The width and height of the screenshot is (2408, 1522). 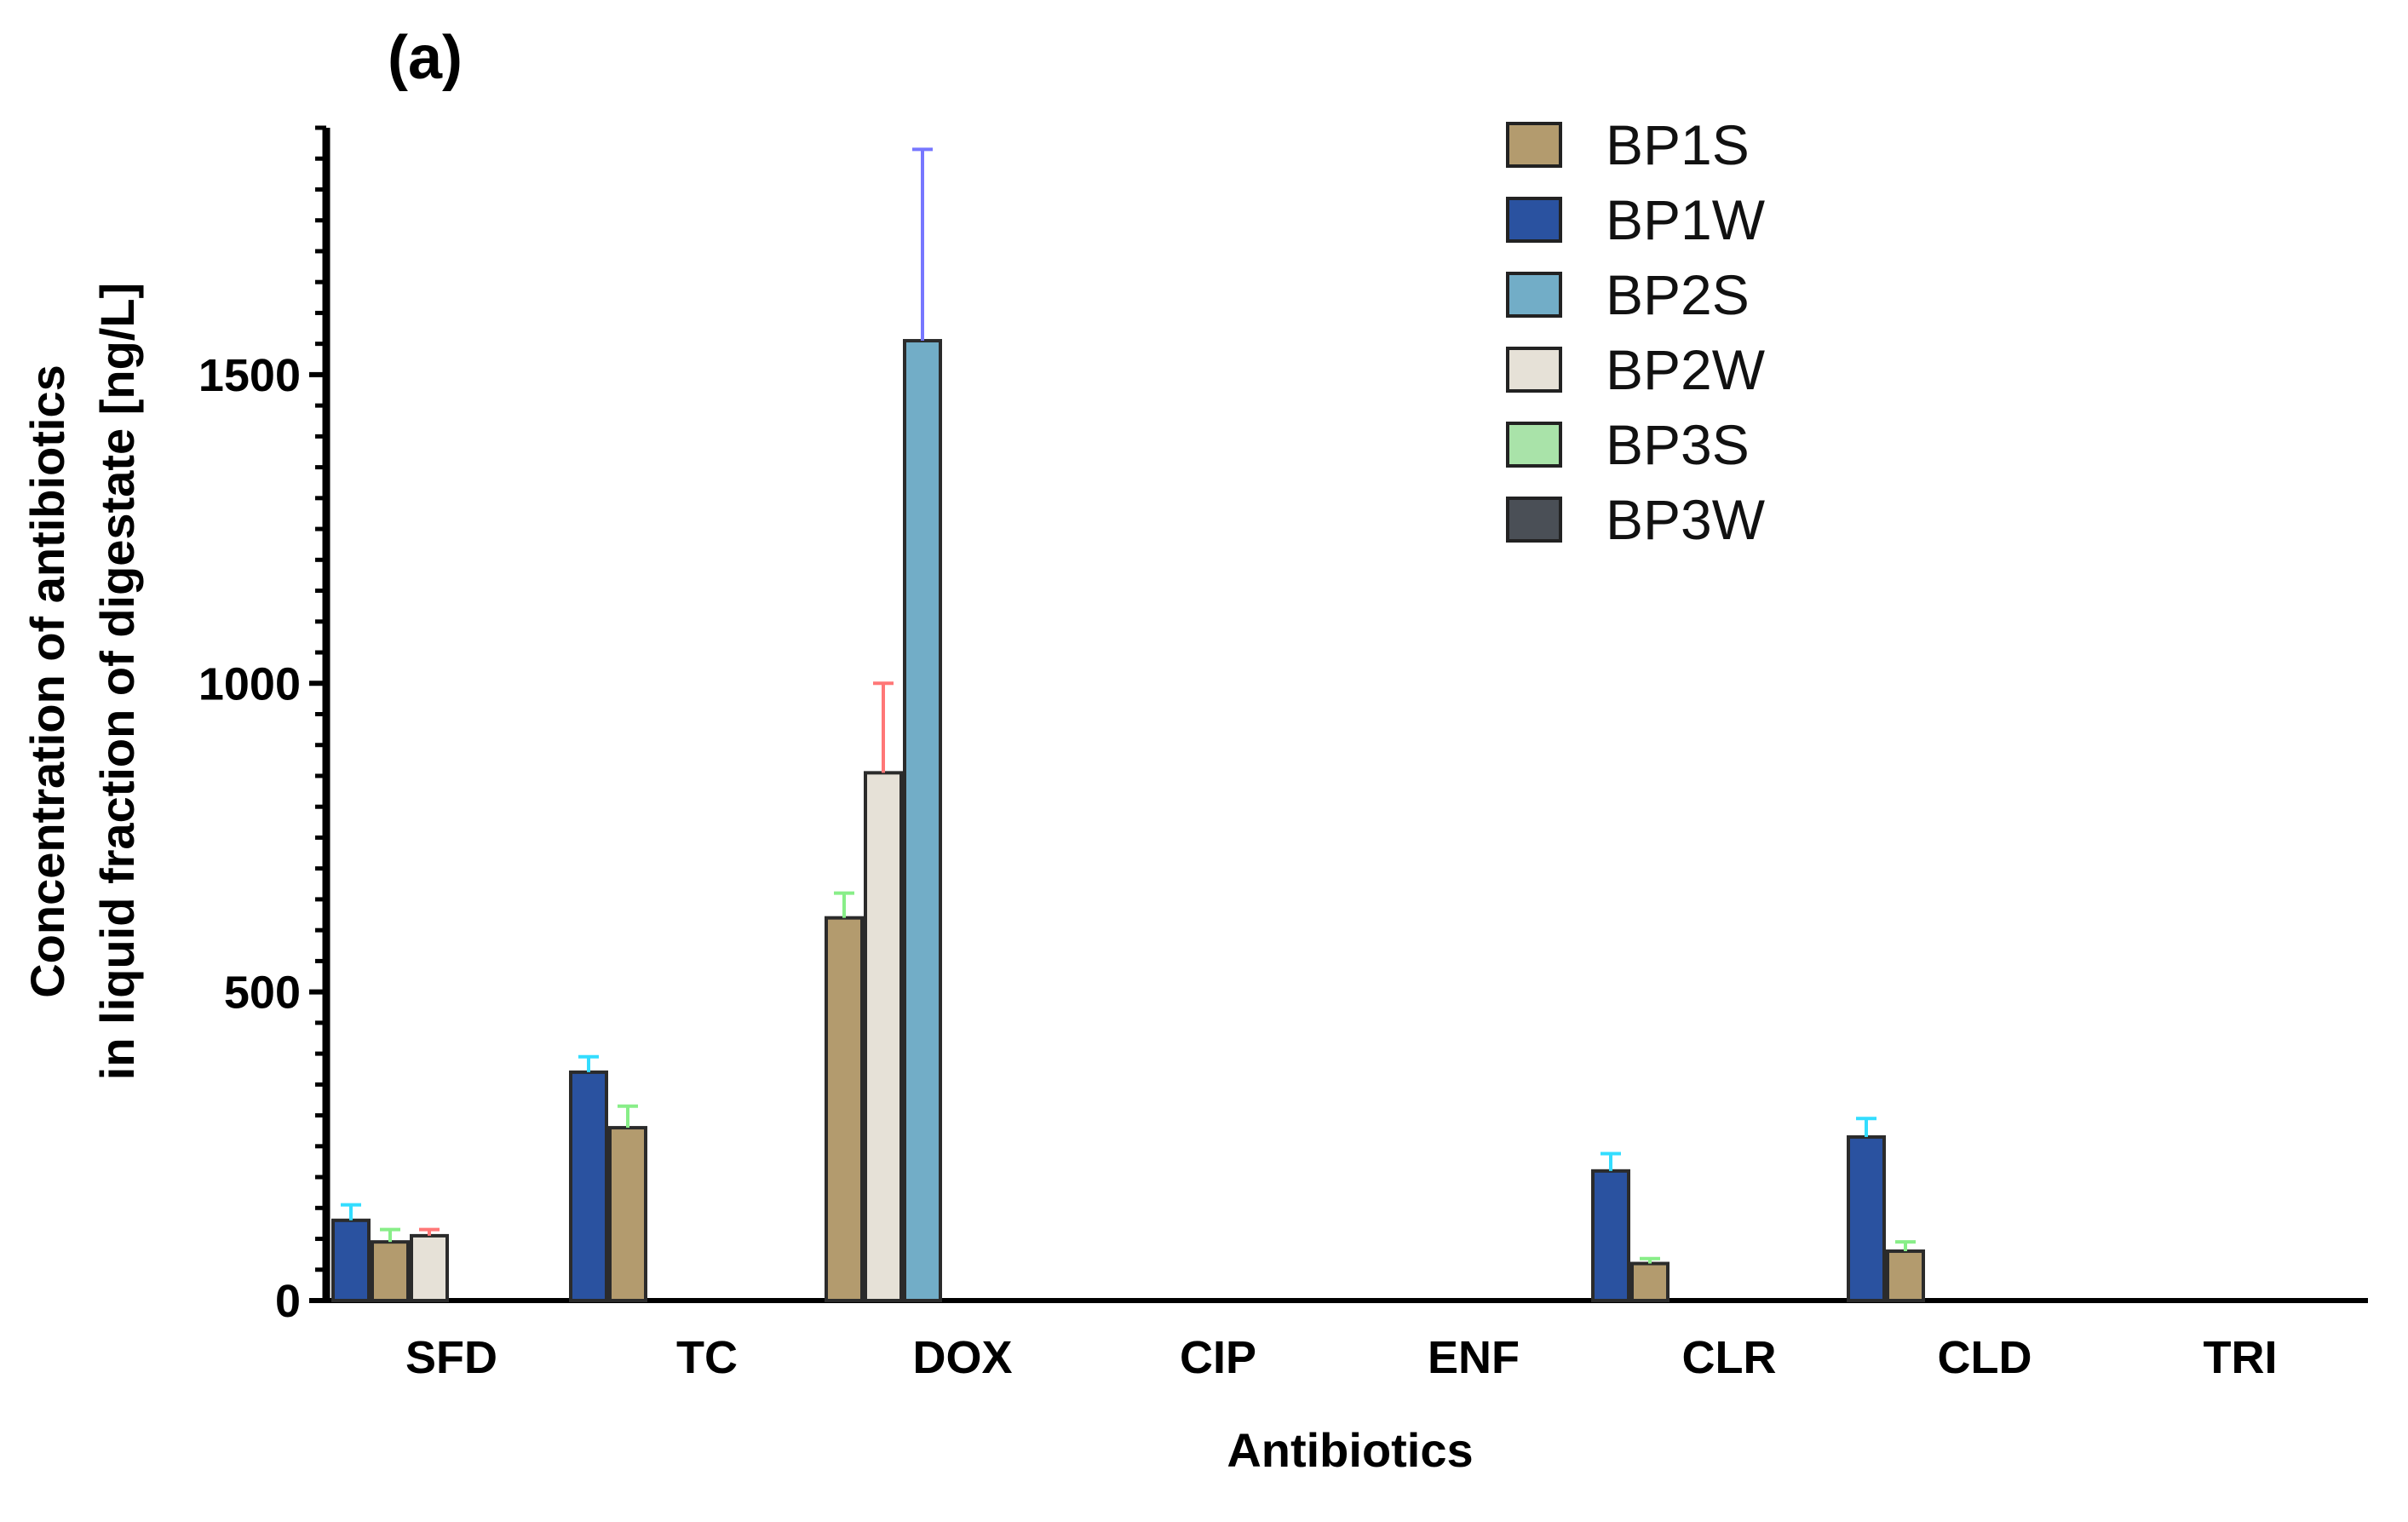 What do you see at coordinates (1474, 1357) in the screenshot?
I see `x-tick-label-enf: ENF` at bounding box center [1474, 1357].